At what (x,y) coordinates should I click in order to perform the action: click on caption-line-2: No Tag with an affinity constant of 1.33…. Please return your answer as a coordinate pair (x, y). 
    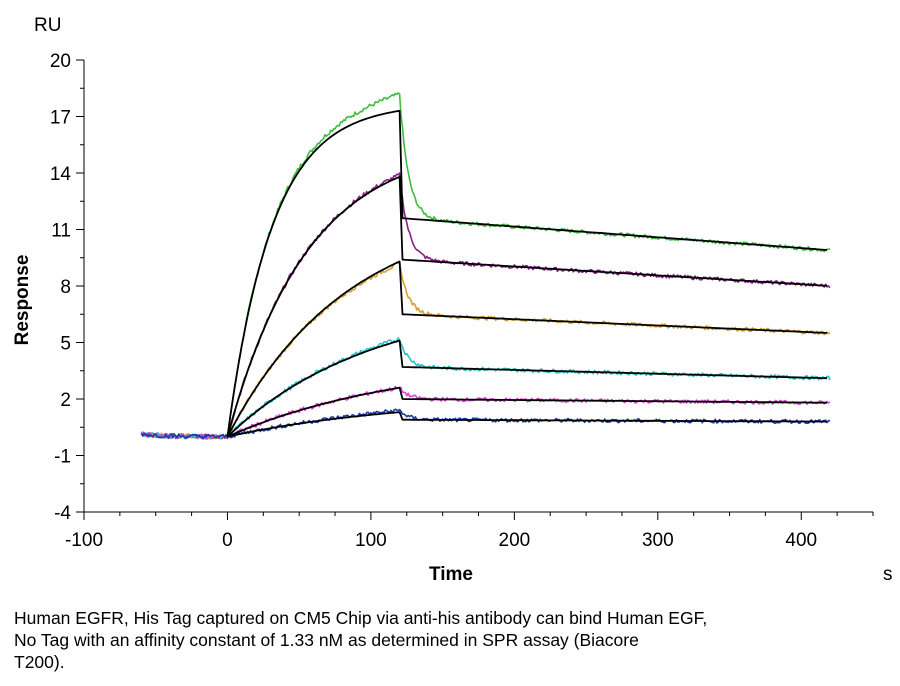
    Looking at the image, I should click on (326, 640).